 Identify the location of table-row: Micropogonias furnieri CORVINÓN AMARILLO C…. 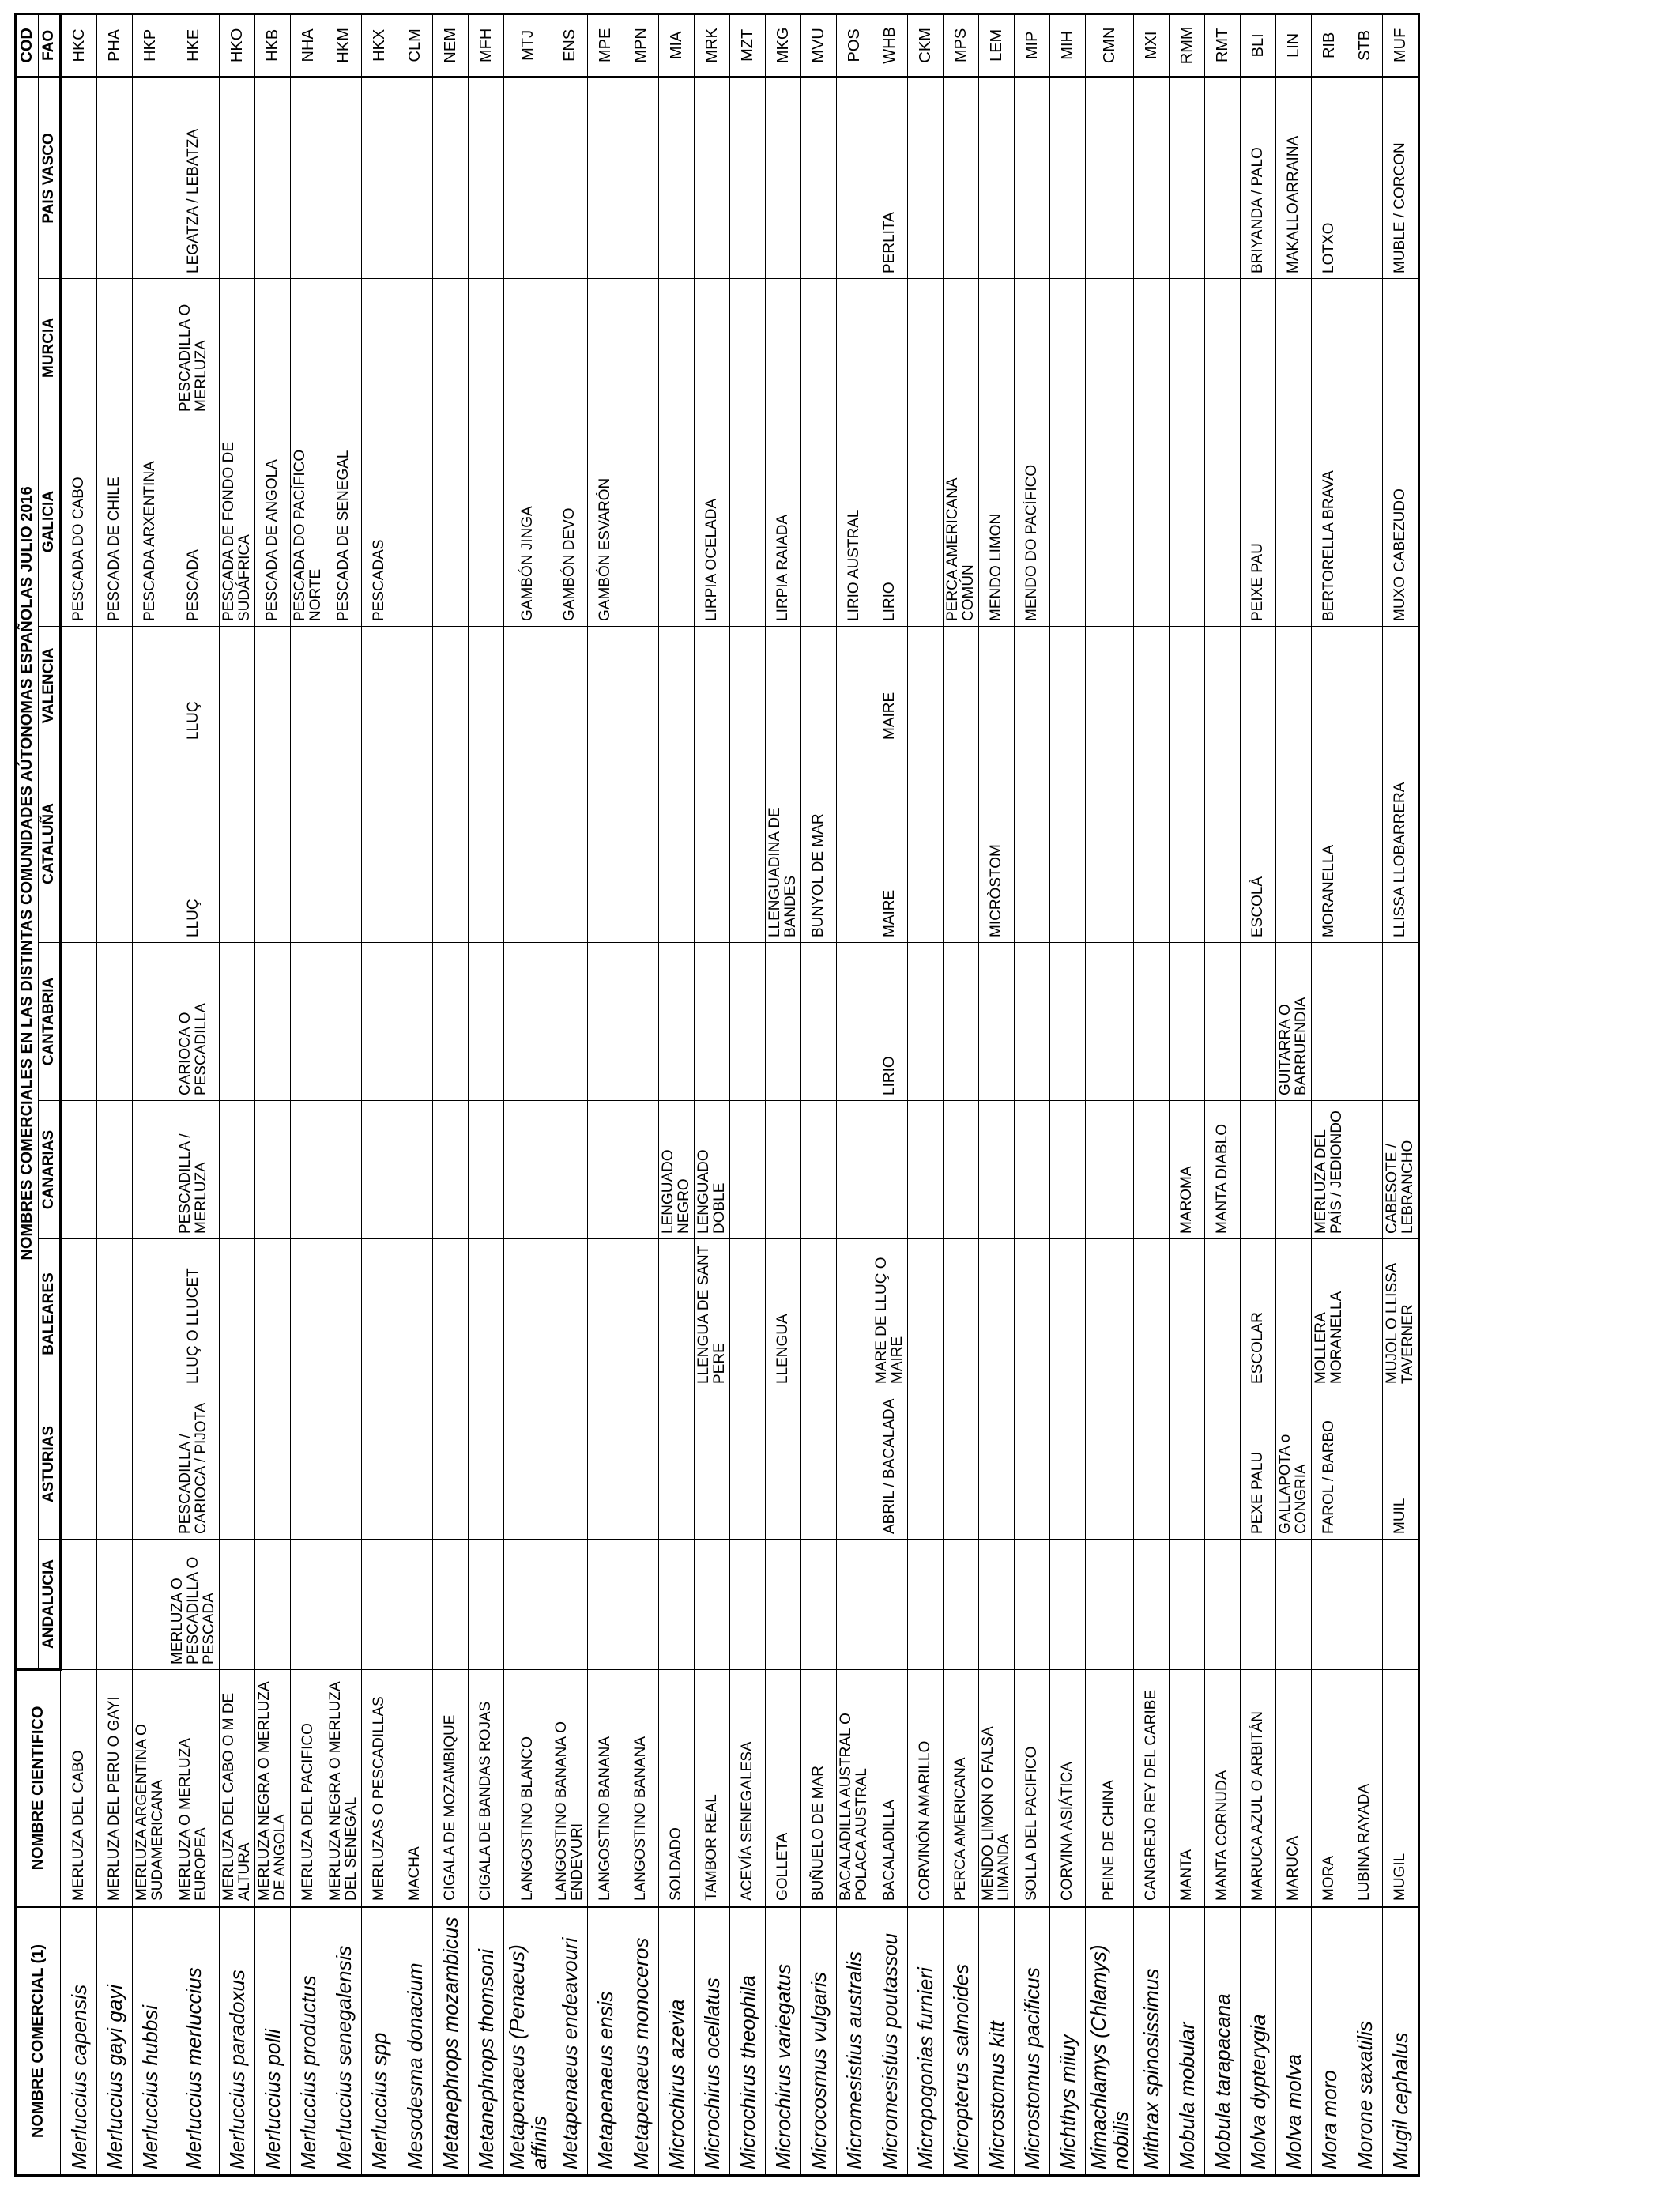
(925, 1094).